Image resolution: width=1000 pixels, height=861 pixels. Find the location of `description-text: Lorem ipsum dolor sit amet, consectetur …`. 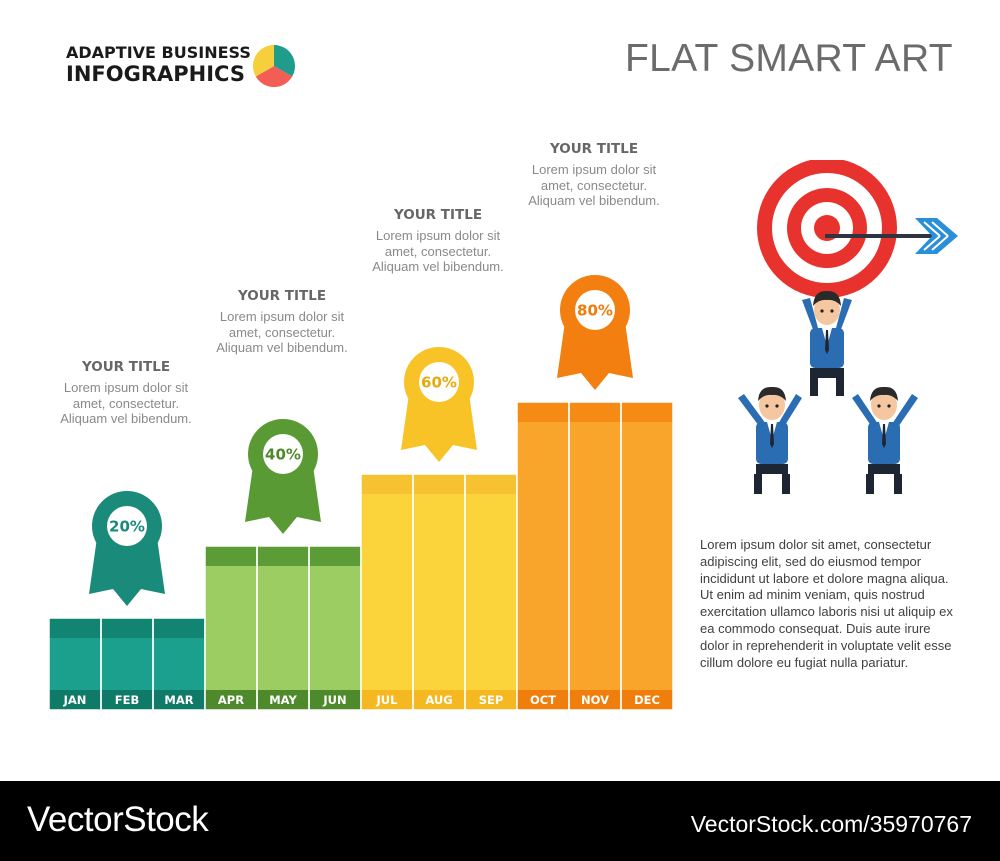

description-text: Lorem ipsum dolor sit amet, consectetur … is located at coordinates (826, 603).